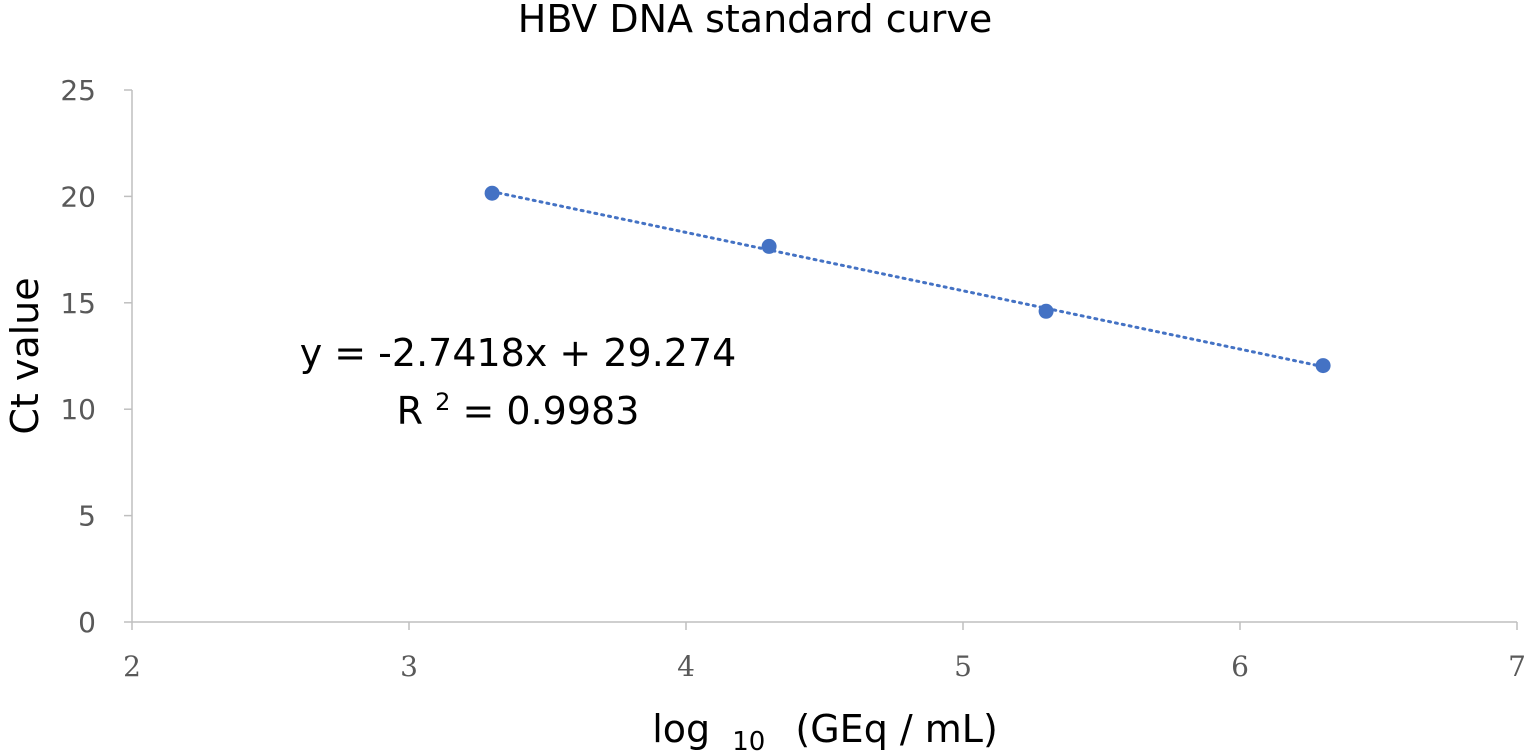 This screenshot has width=1526, height=754. Describe the element at coordinates (78, 90) in the screenshot. I see `y-tick-label-5: 25` at that location.